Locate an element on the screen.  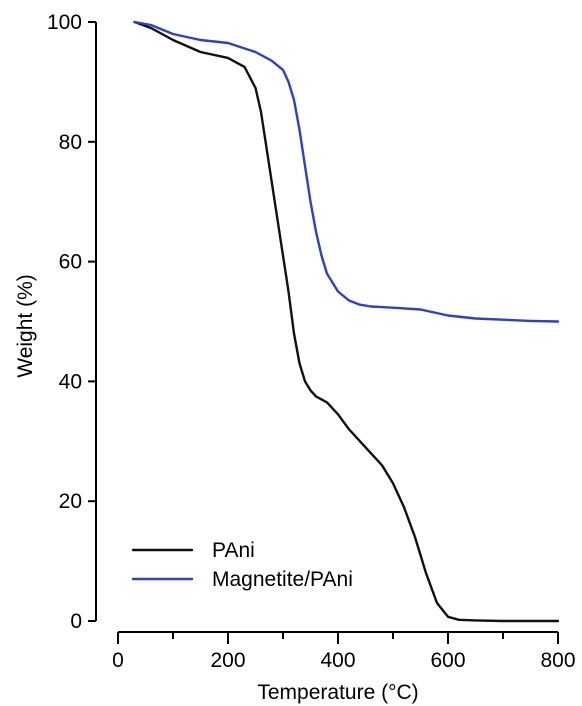
x-tick-label: 200 is located at coordinates (227, 660).